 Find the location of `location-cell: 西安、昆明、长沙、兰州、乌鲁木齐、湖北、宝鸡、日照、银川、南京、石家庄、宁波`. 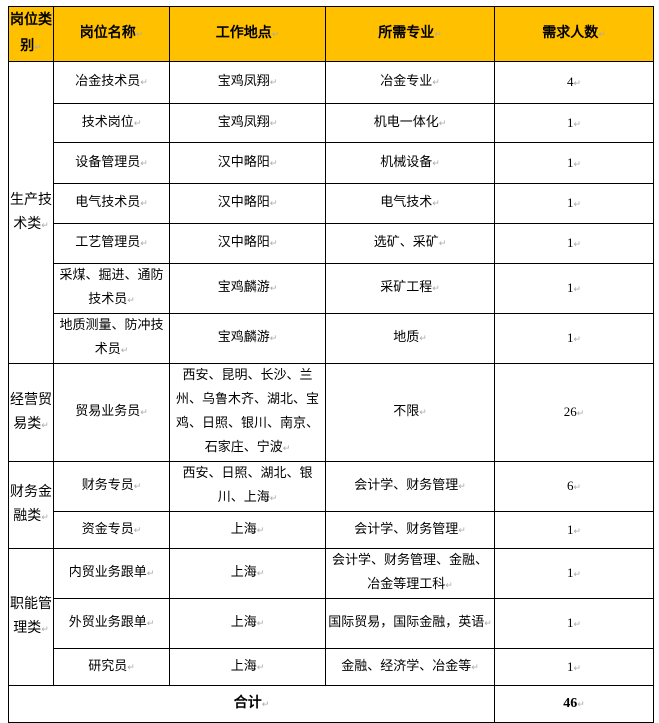

location-cell: 西安、昆明、长沙、兰州、乌鲁木齐、湖北、宝鸡、日照、银川、南京、石家庄、宁波 is located at coordinates (247, 412).